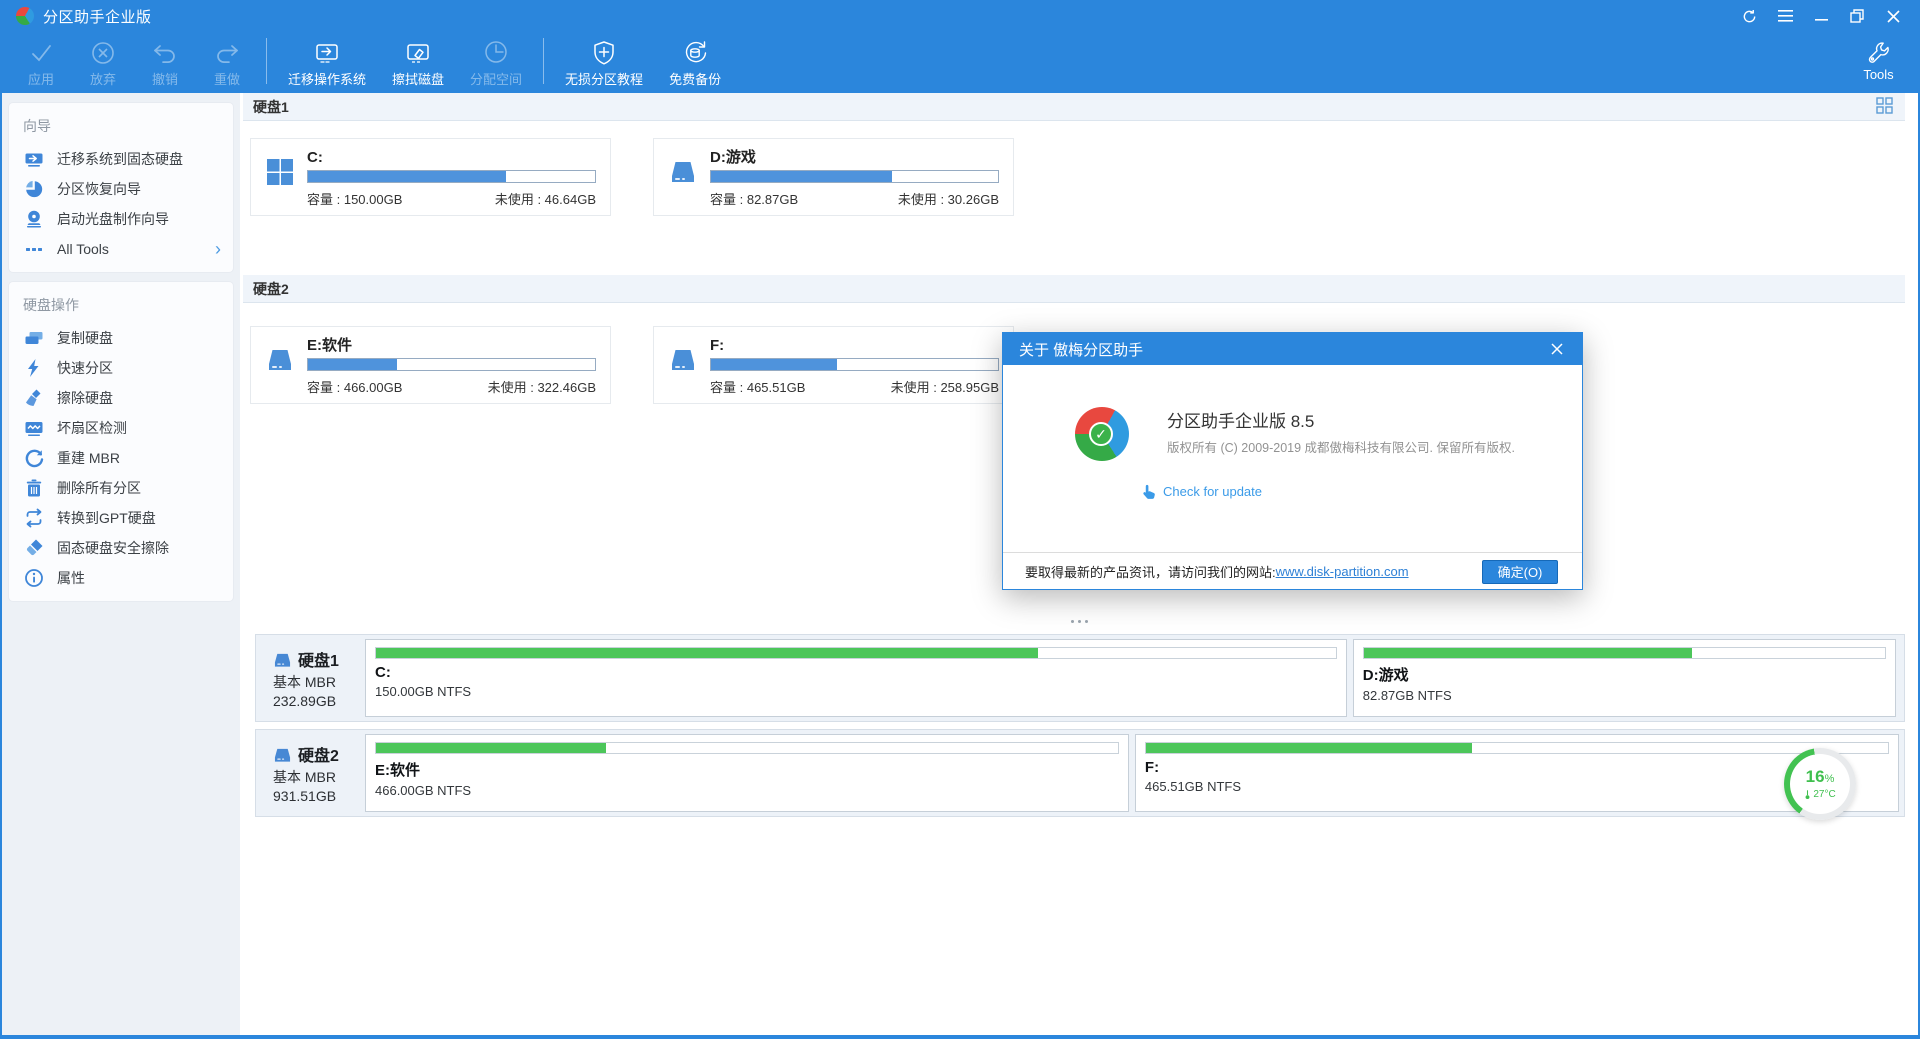 The image size is (1920, 1039). Describe the element at coordinates (418, 60) in the screenshot. I see `wipe-disk-button: 擦拭磁盘` at that location.